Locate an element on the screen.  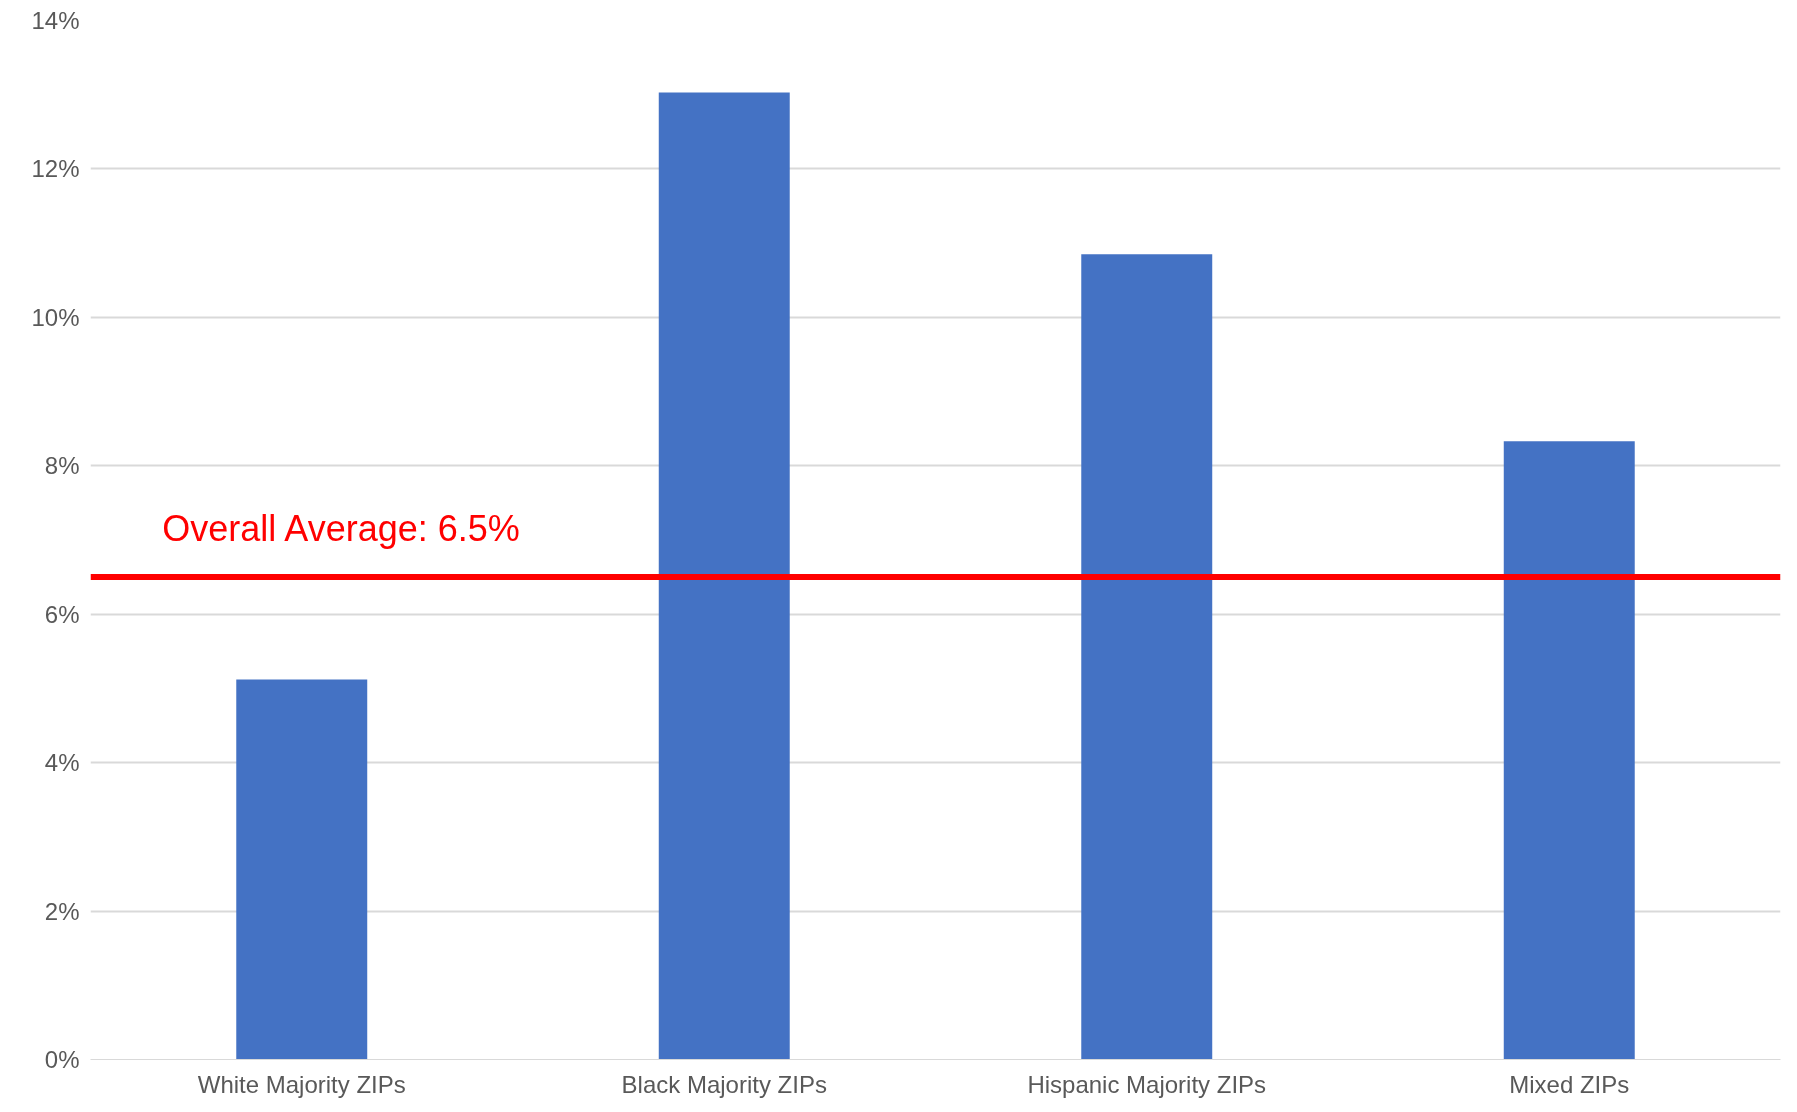
y-tick-label: 10% is located at coordinates (55, 317).